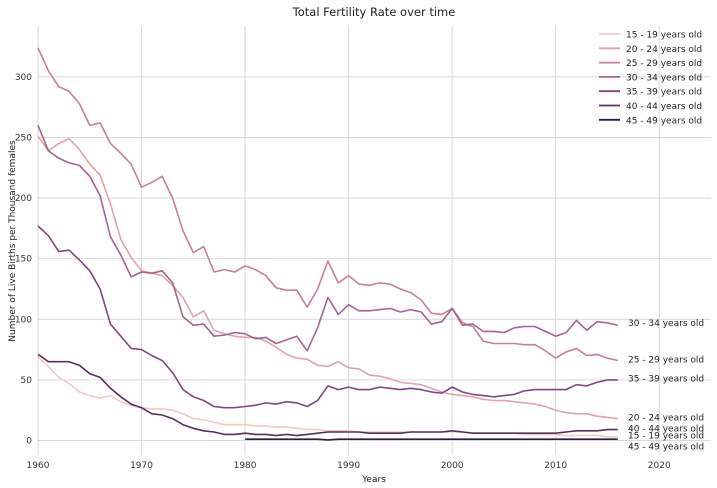 This screenshot has height=488, width=717. What do you see at coordinates (664, 50) in the screenshot?
I see `legend-label: 20 - 24 years old` at bounding box center [664, 50].